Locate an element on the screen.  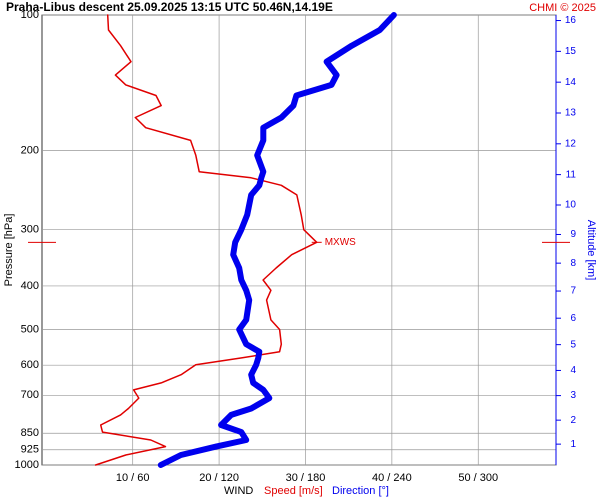
y-tick-label: 100 is located at coordinates (30, 15).